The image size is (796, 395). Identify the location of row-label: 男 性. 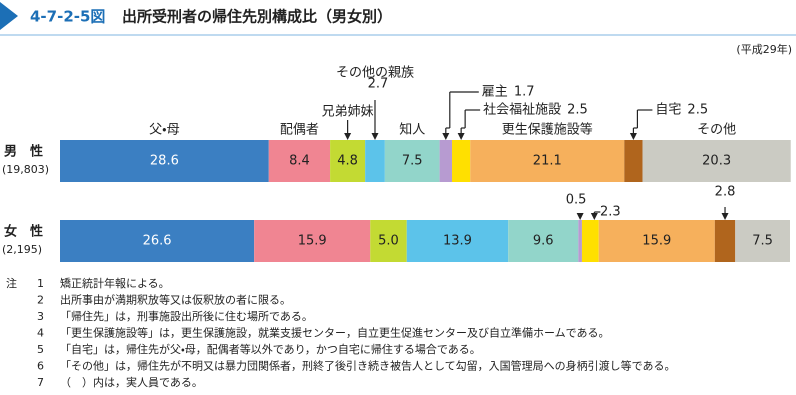
(23, 152).